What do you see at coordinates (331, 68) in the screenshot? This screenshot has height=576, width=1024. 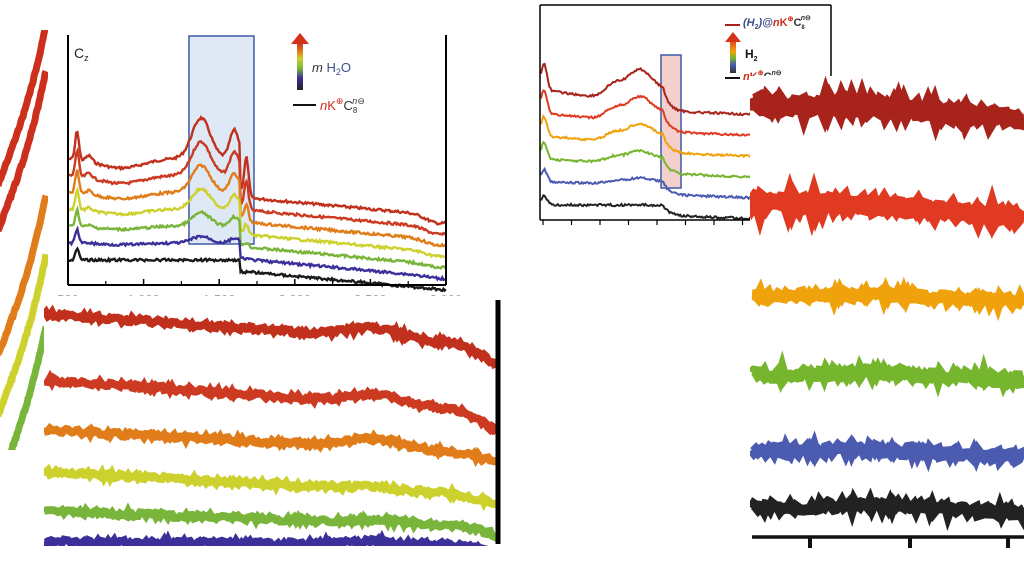 I see `legend-water-label: m H2O` at bounding box center [331, 68].